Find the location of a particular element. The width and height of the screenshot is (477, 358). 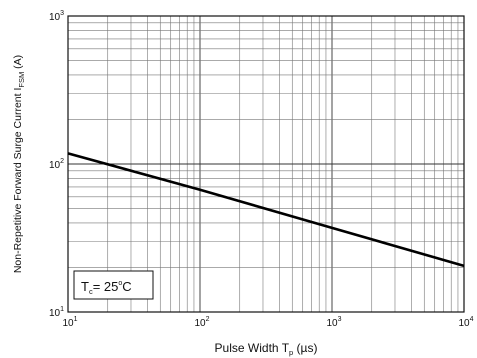

annotation-text: Tc= 25oC is located at coordinates (106, 287).